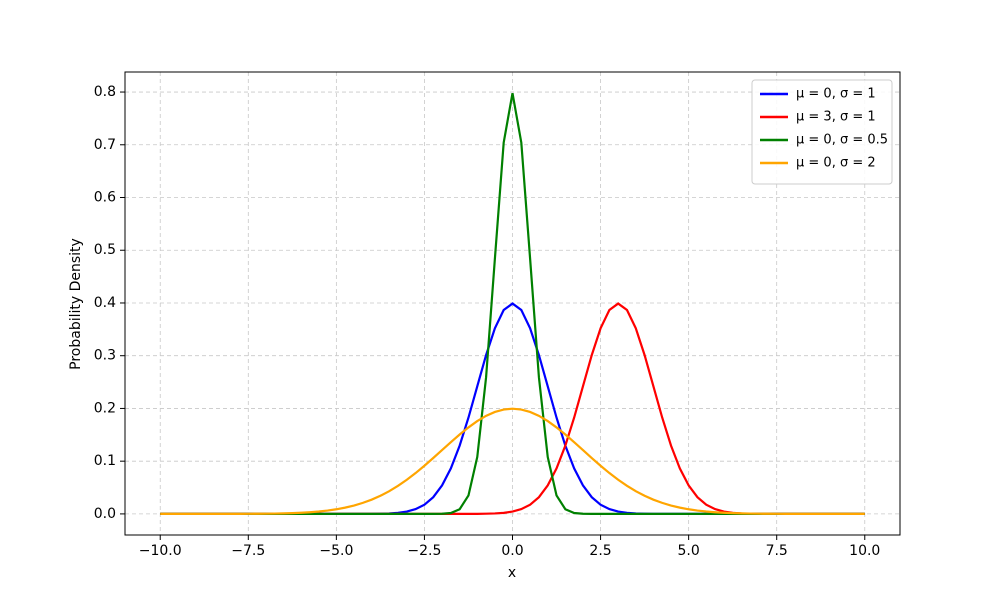 Image resolution: width=1000 pixels, height=604 pixels. I want to click on x-tick-label: 5.0, so click(689, 551).